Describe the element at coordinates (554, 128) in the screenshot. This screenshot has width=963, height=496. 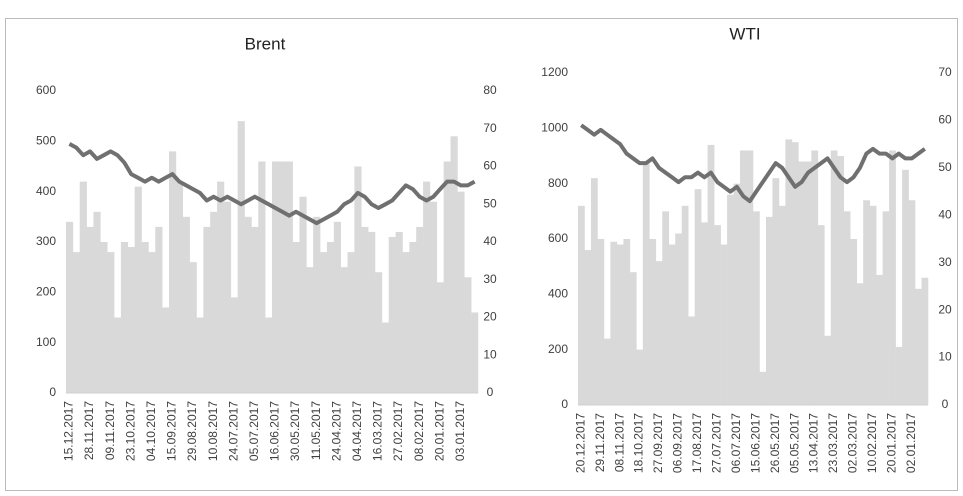
I see `y-tick-label: 1000` at that location.